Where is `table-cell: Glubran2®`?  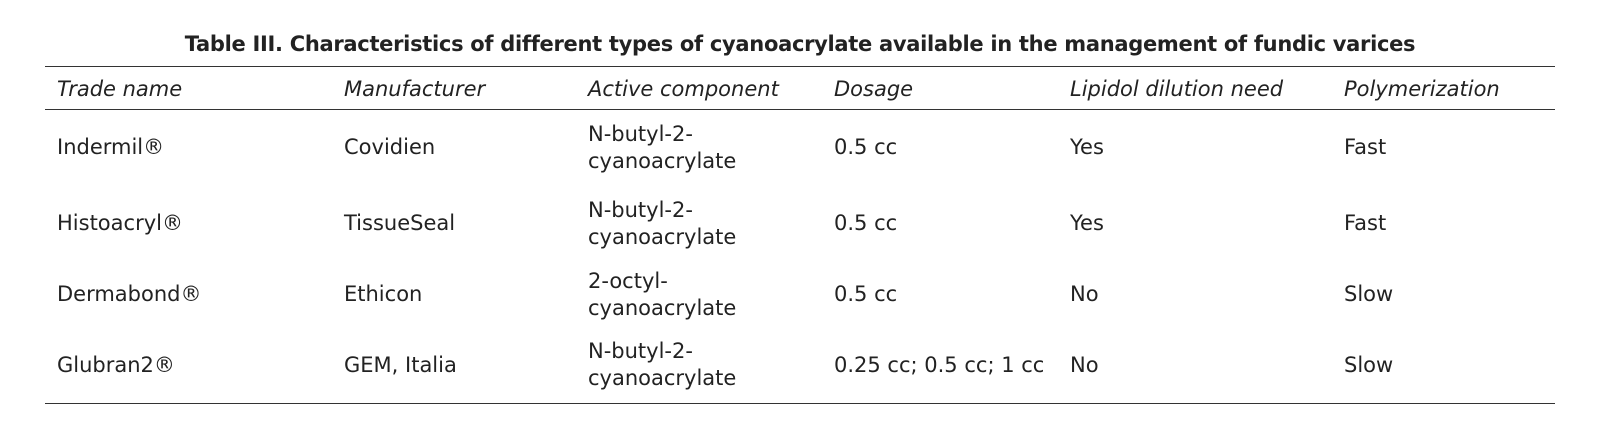 table-cell: Glubran2® is located at coordinates (116, 364).